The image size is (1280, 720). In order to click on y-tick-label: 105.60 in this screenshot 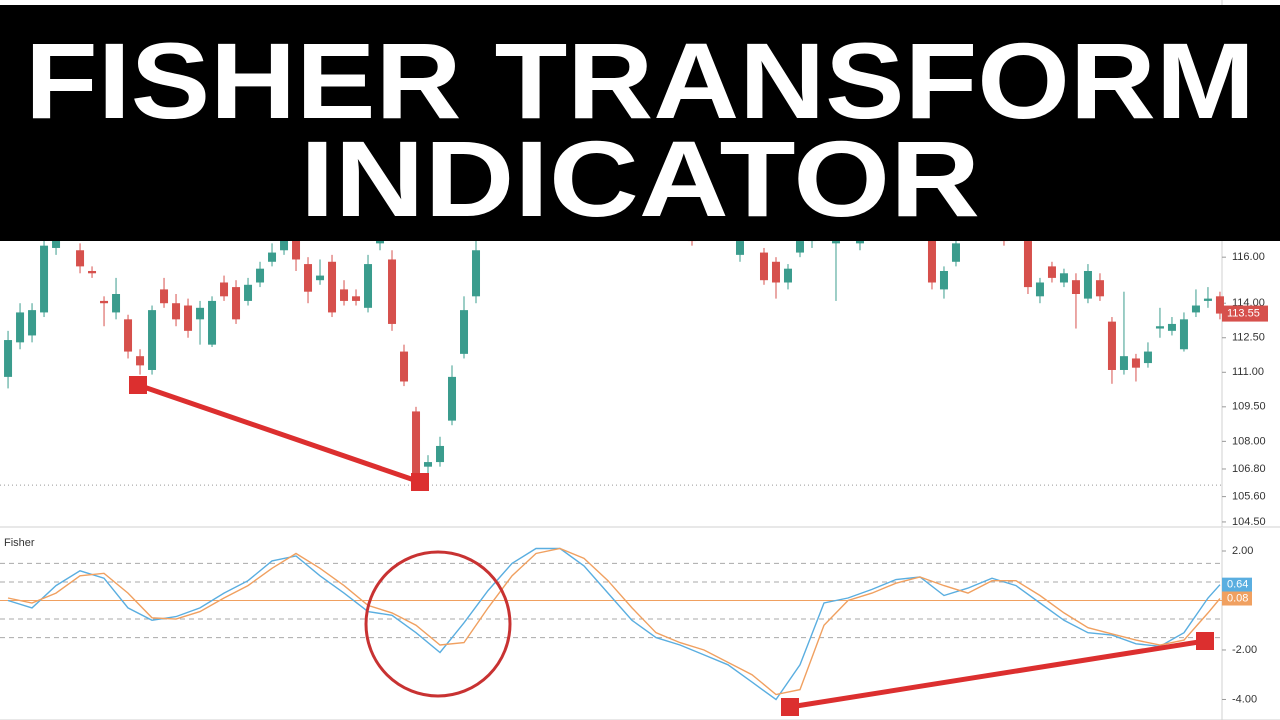, I will do `click(1249, 497)`.